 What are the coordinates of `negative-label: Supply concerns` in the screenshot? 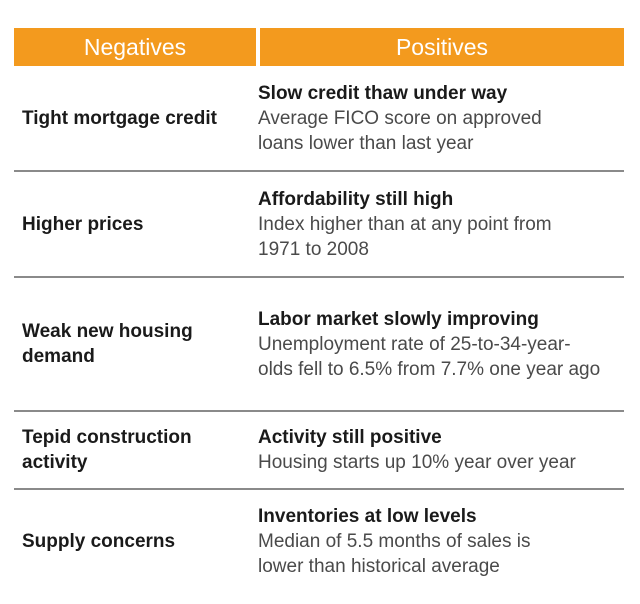 It's located at (99, 541).